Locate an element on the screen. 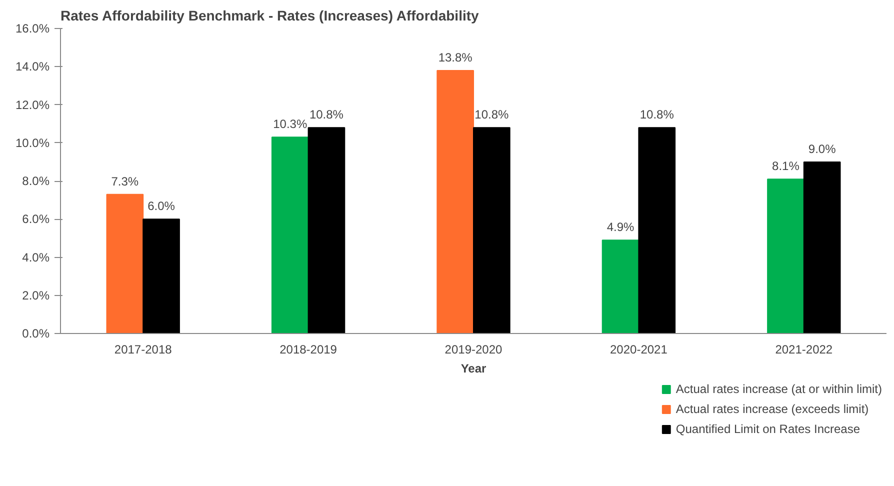  x-tick-label: 2018-2019 is located at coordinates (309, 349).